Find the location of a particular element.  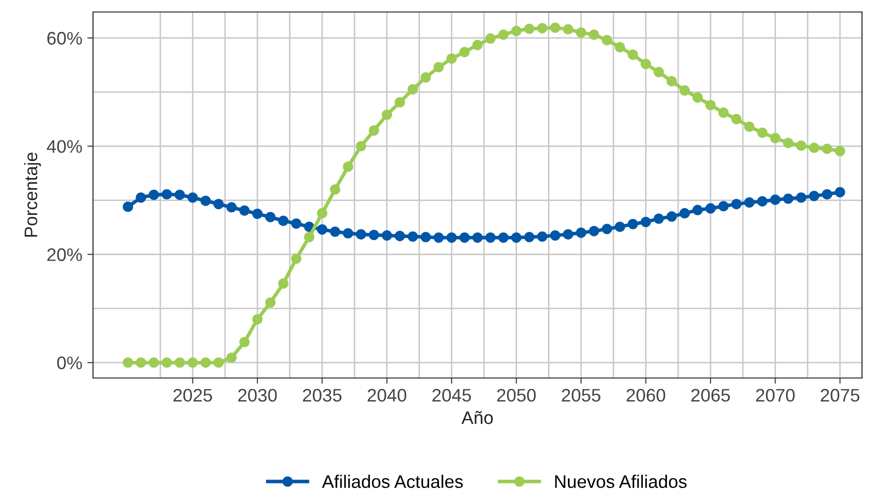

x-tick-label: 2075 is located at coordinates (840, 395).